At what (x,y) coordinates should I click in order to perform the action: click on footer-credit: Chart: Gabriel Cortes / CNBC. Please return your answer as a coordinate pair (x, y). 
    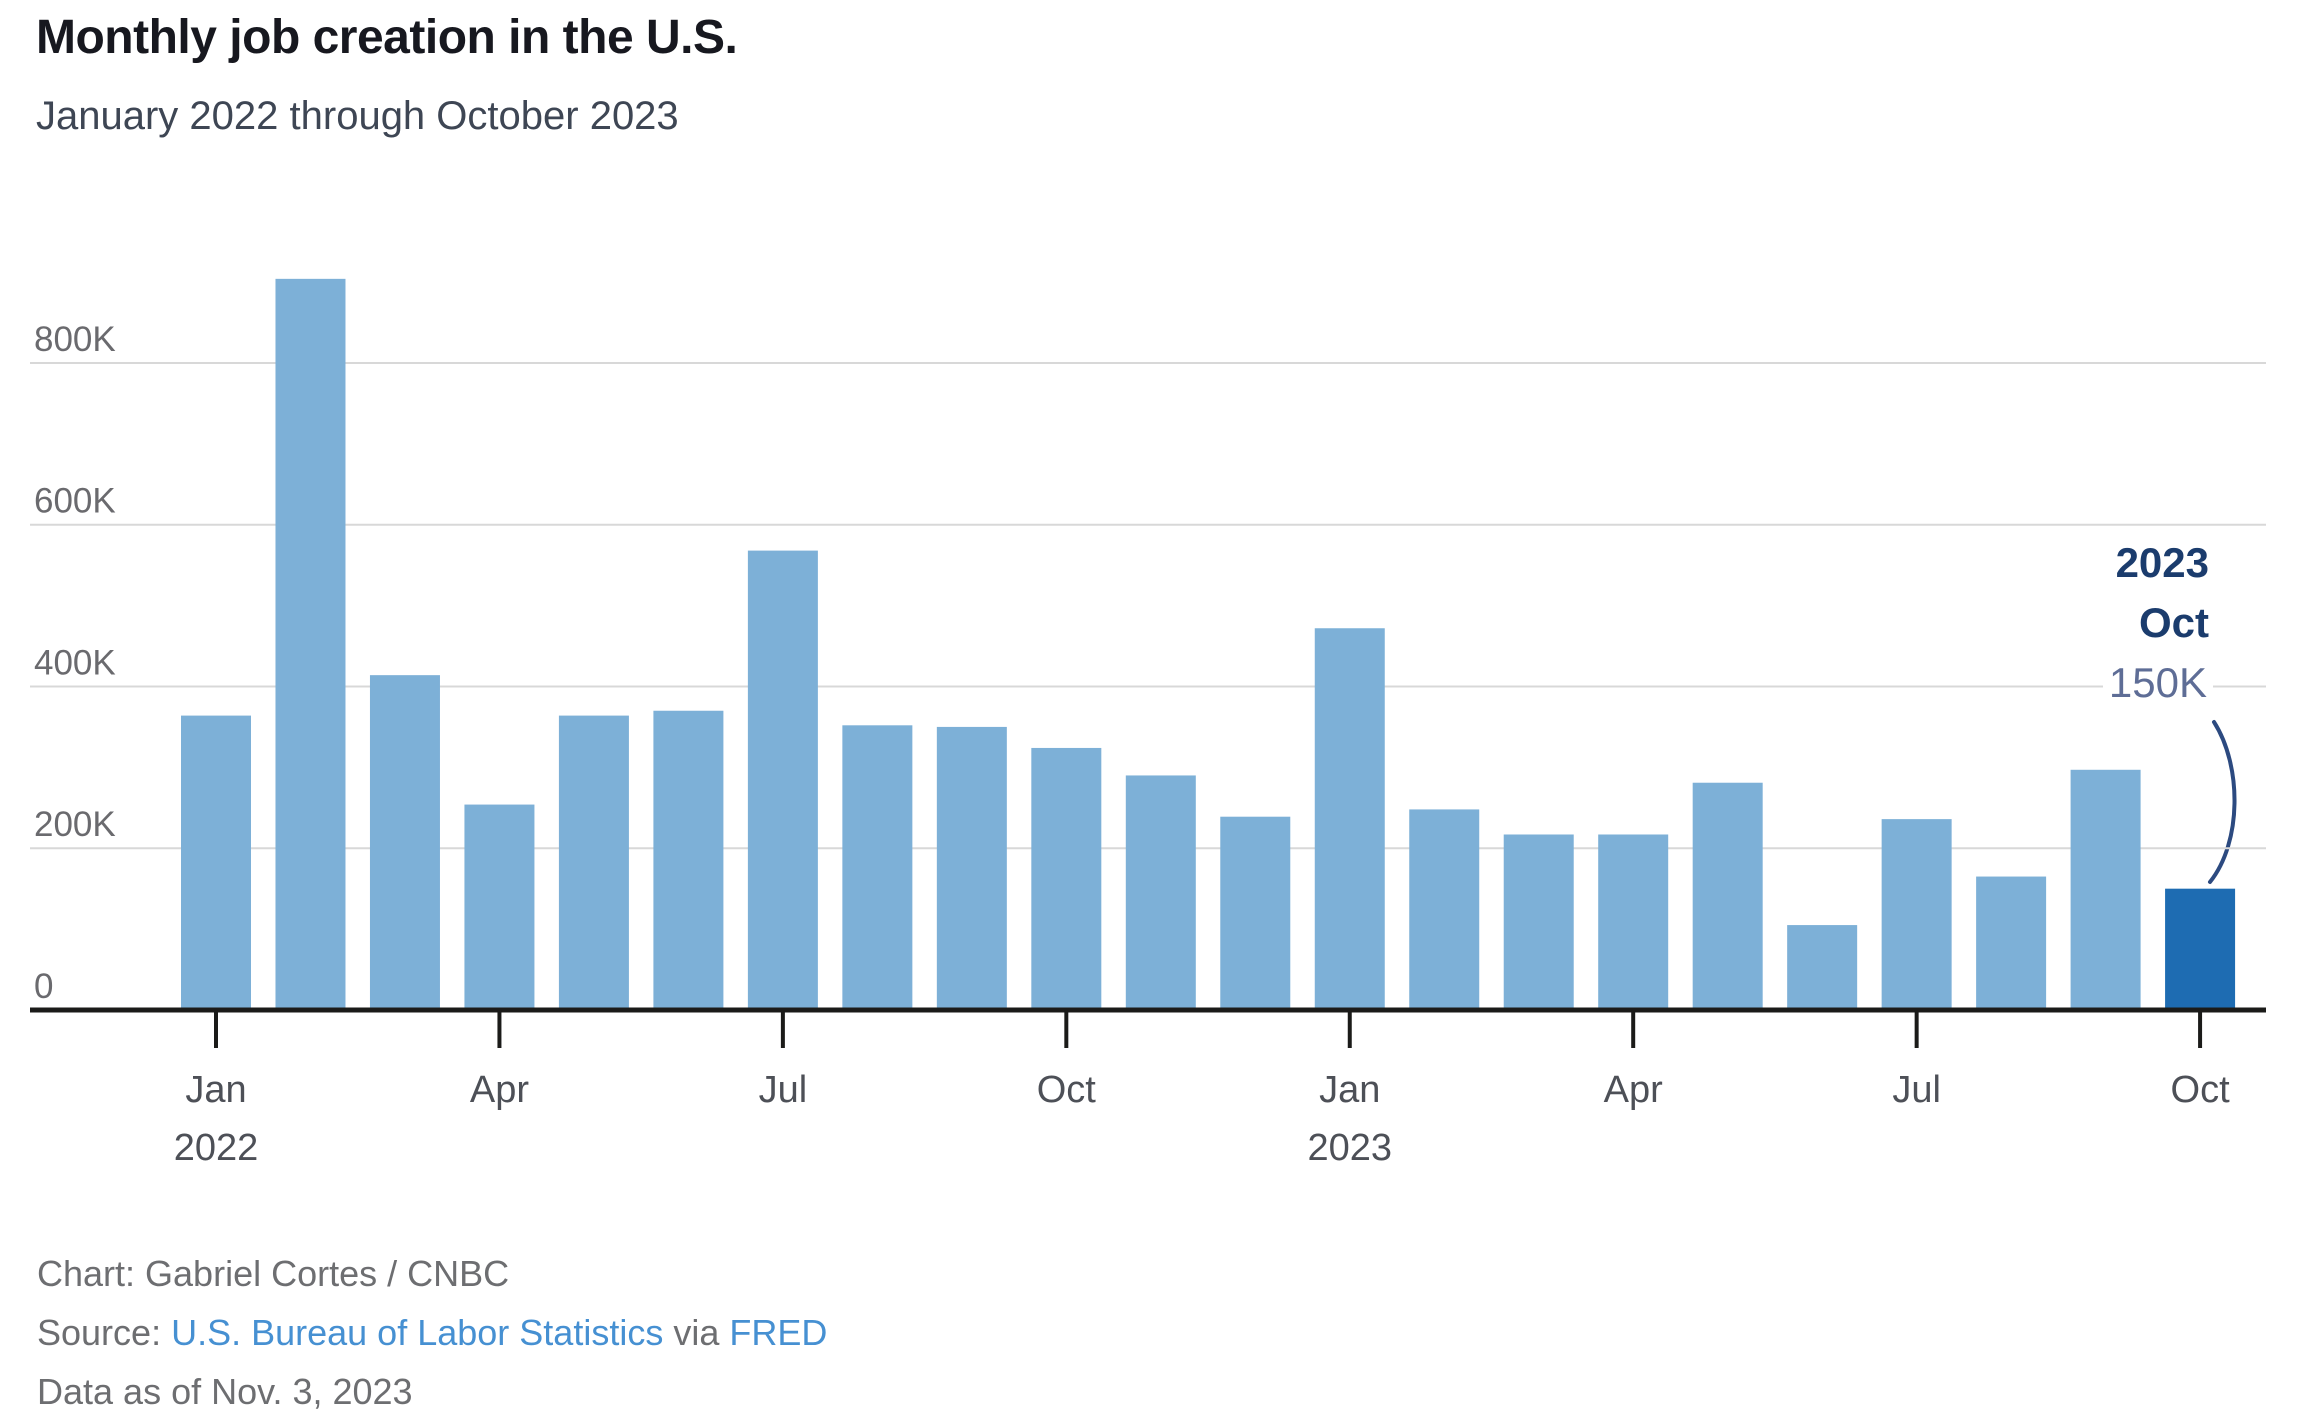
    Looking at the image, I should click on (273, 1273).